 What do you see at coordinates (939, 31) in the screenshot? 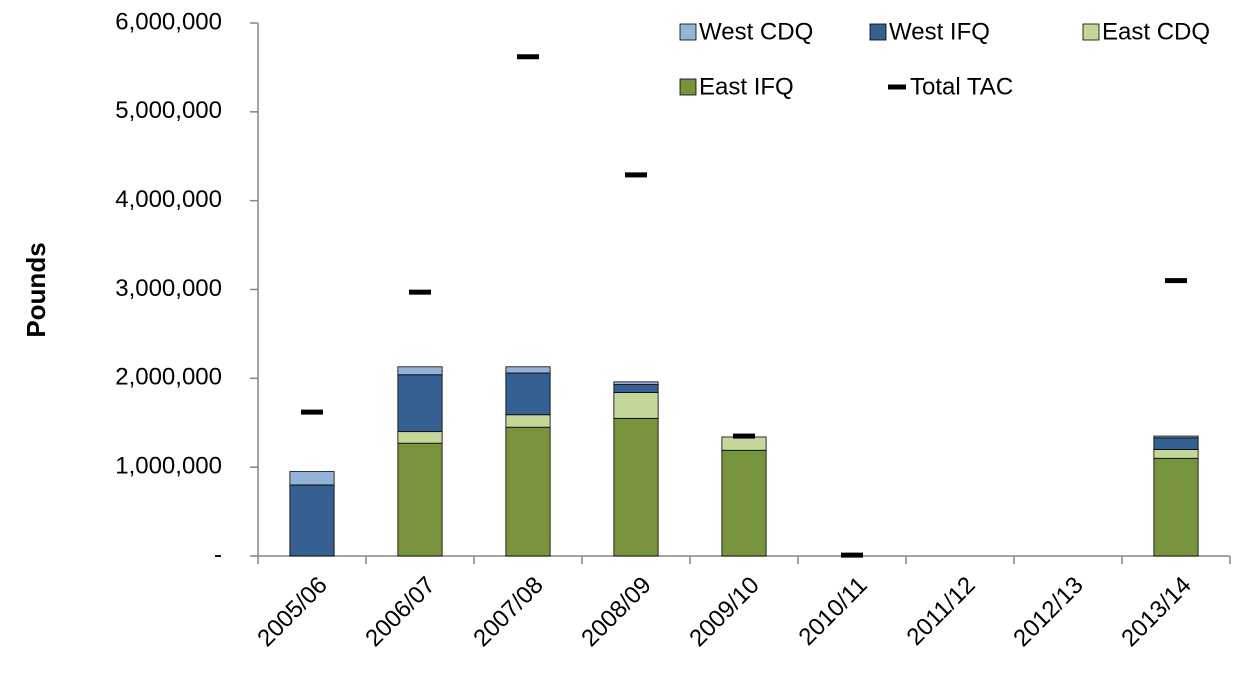
I see `legend-label: West IFQ` at bounding box center [939, 31].